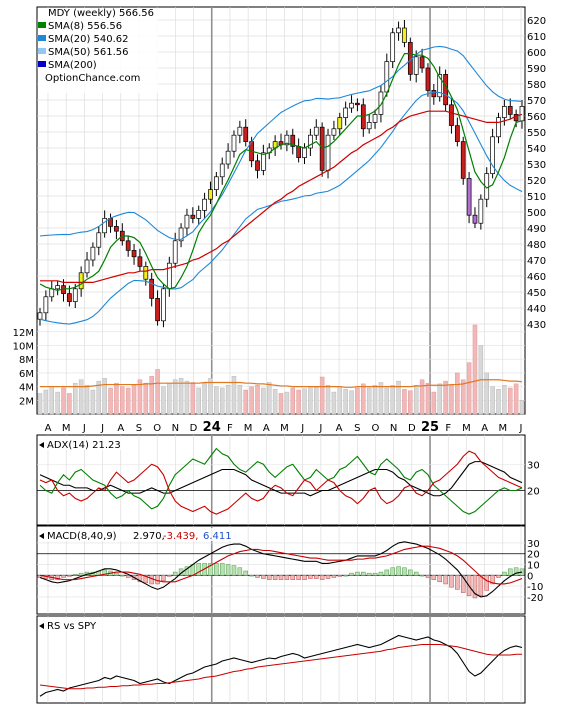 Image resolution: width=566 pixels, height=706 pixels. What do you see at coordinates (84, 428) in the screenshot?
I see `x-axis-label: J` at bounding box center [84, 428].